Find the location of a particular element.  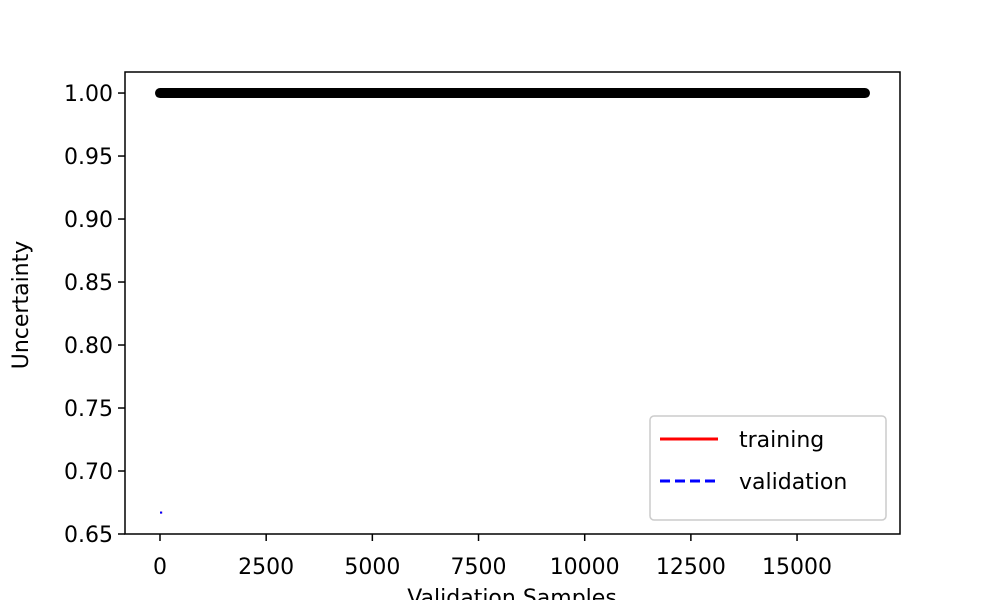

x-tick-label: 15000 is located at coordinates (797, 567).